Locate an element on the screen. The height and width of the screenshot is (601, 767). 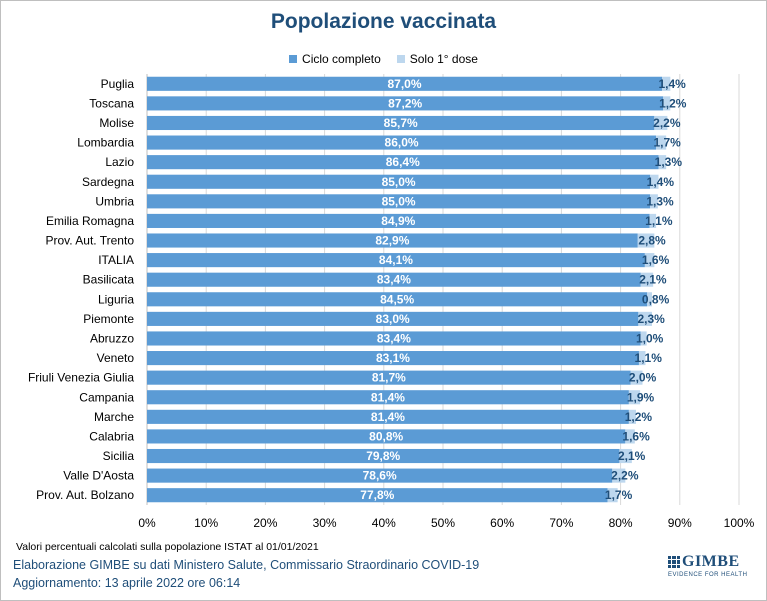
logo-text: GIMBE is located at coordinates (711, 561).